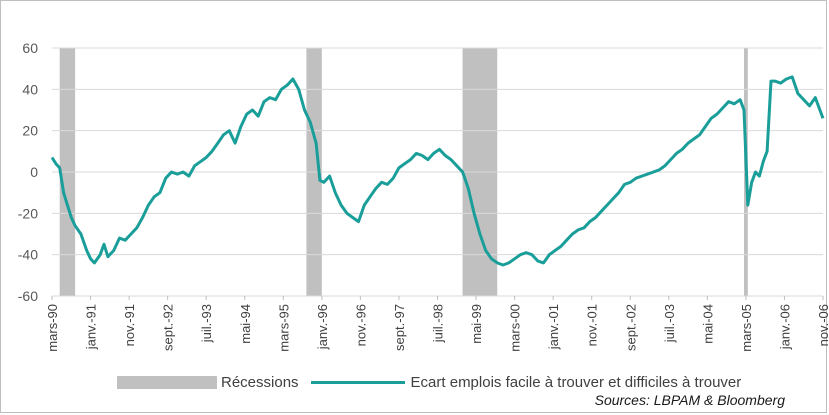  I want to click on x-tick-label: janv.-91, so click(91, 327).